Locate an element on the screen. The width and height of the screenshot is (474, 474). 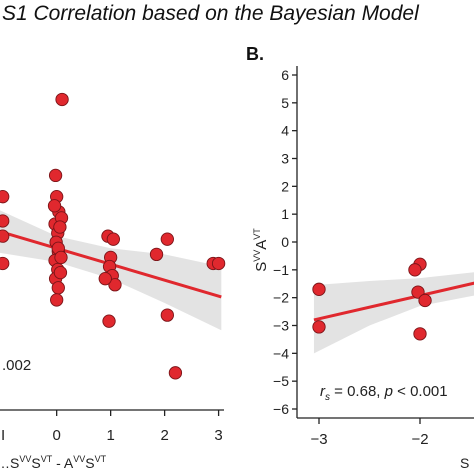
panel-b-y-tick-label: 5 is located at coordinates (285, 103).